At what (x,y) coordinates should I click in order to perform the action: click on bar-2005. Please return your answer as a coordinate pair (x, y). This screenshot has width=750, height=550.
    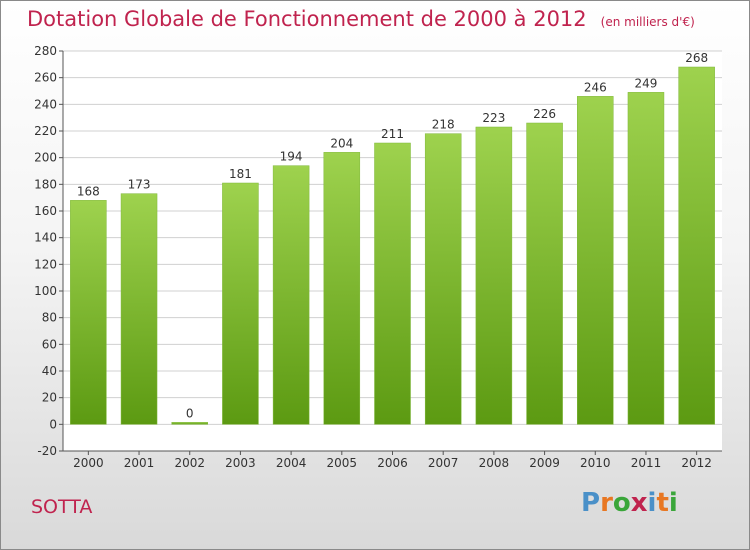
    Looking at the image, I should click on (342, 288).